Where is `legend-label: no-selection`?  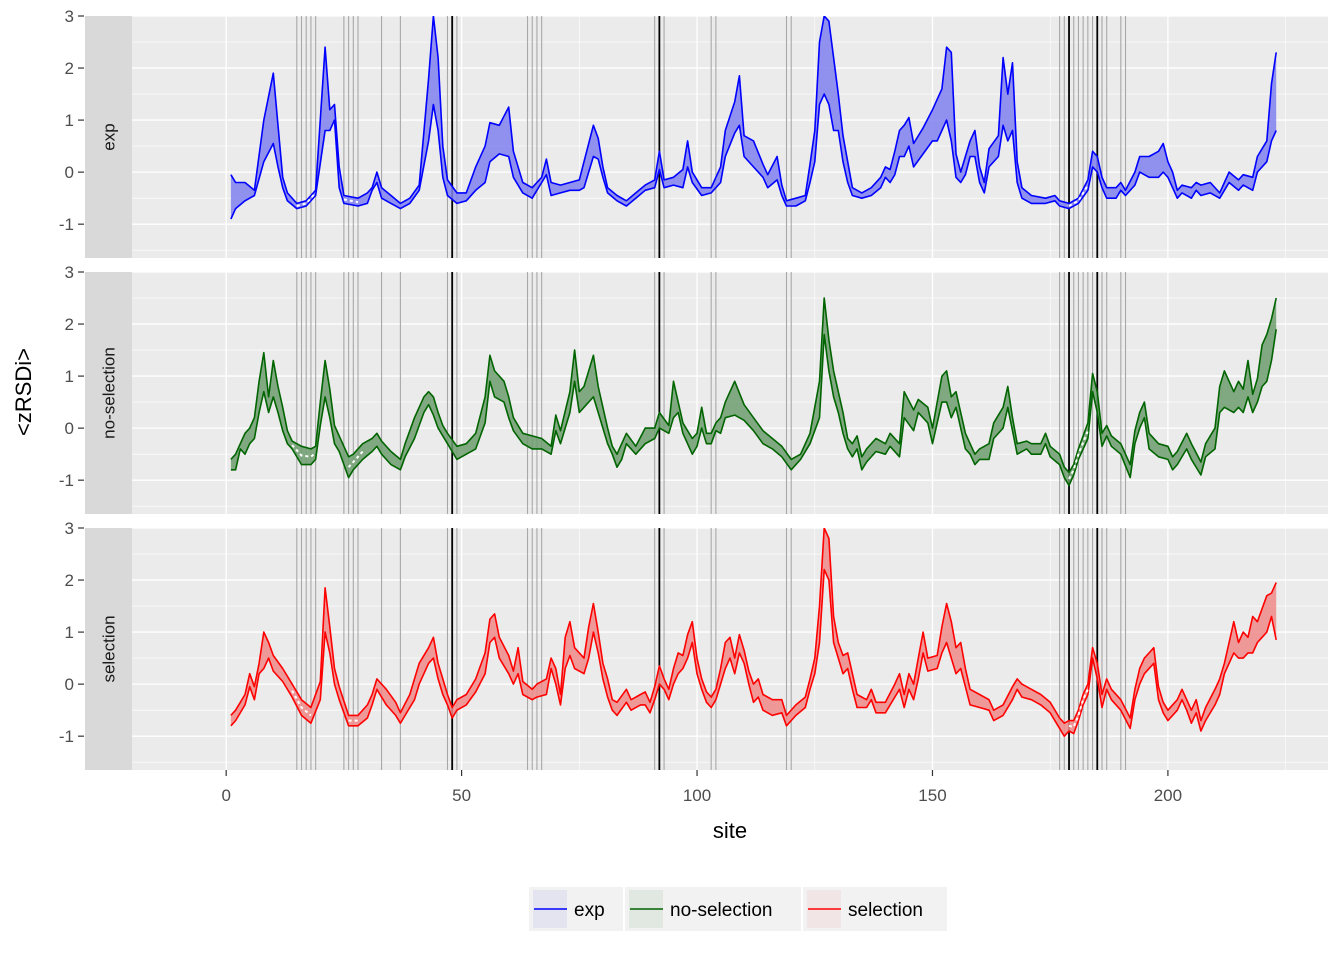
legend-label: no-selection is located at coordinates (721, 910).